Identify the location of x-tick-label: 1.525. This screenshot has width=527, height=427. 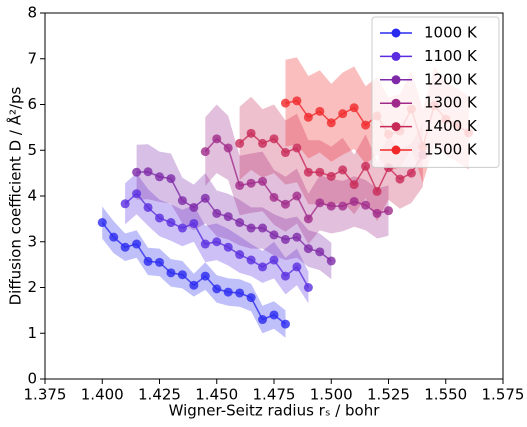
(388, 395).